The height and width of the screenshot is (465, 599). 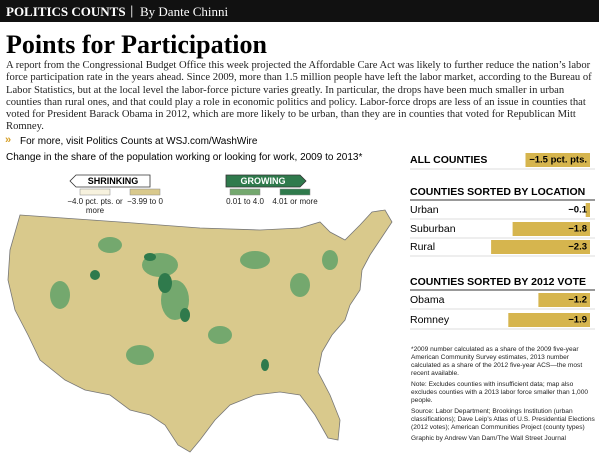 I want to click on category-label: Suburban, so click(x=433, y=229).